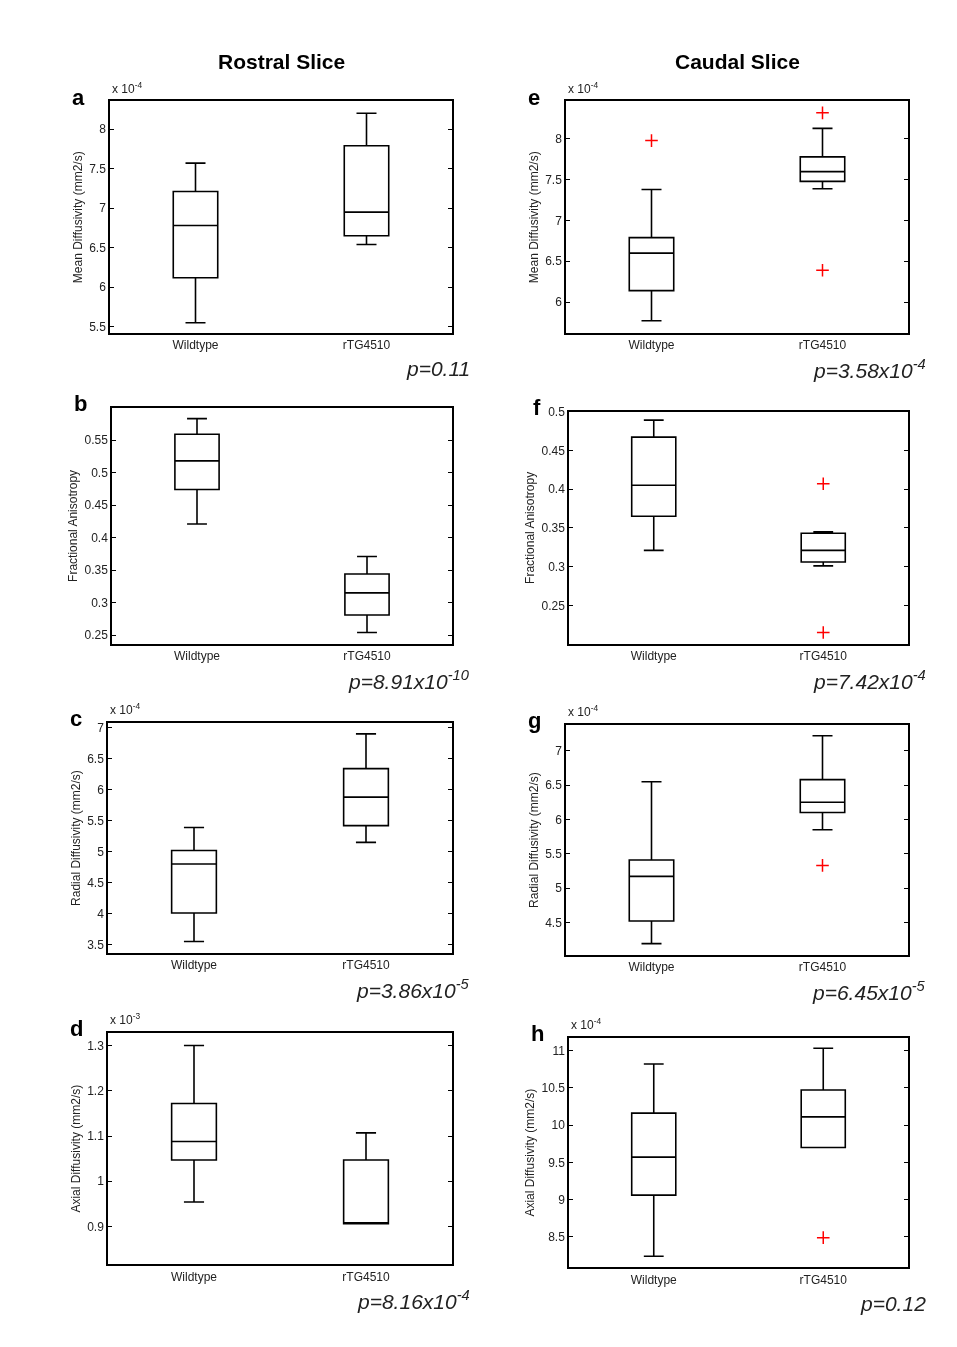 The height and width of the screenshot is (1347, 957). Describe the element at coordinates (96, 1045) in the screenshot. I see `y-tick-label: 1.3` at that location.